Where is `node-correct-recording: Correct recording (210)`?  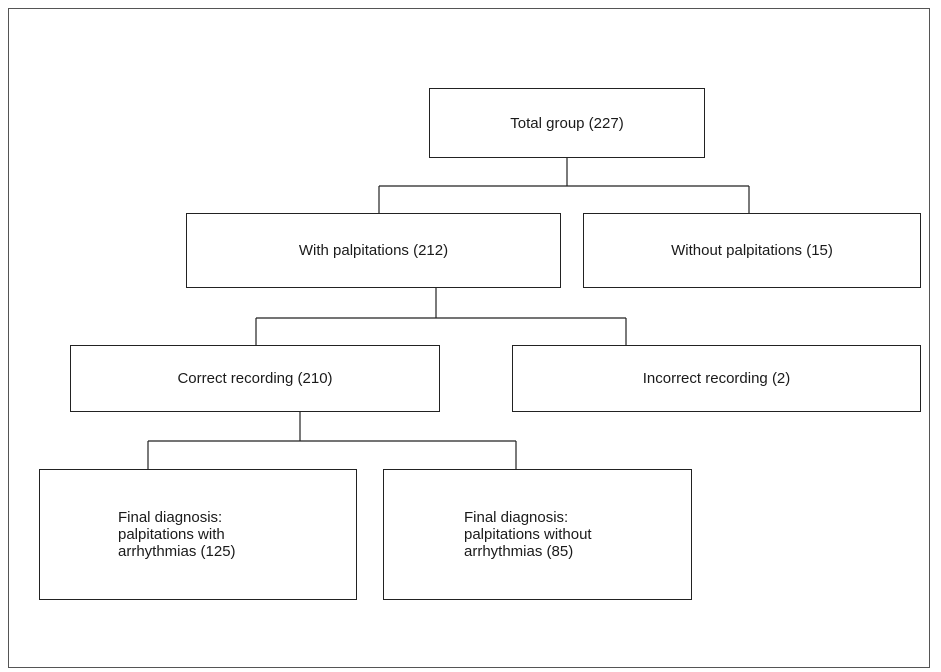
node-correct-recording: Correct recording (210) is located at coordinates (255, 378).